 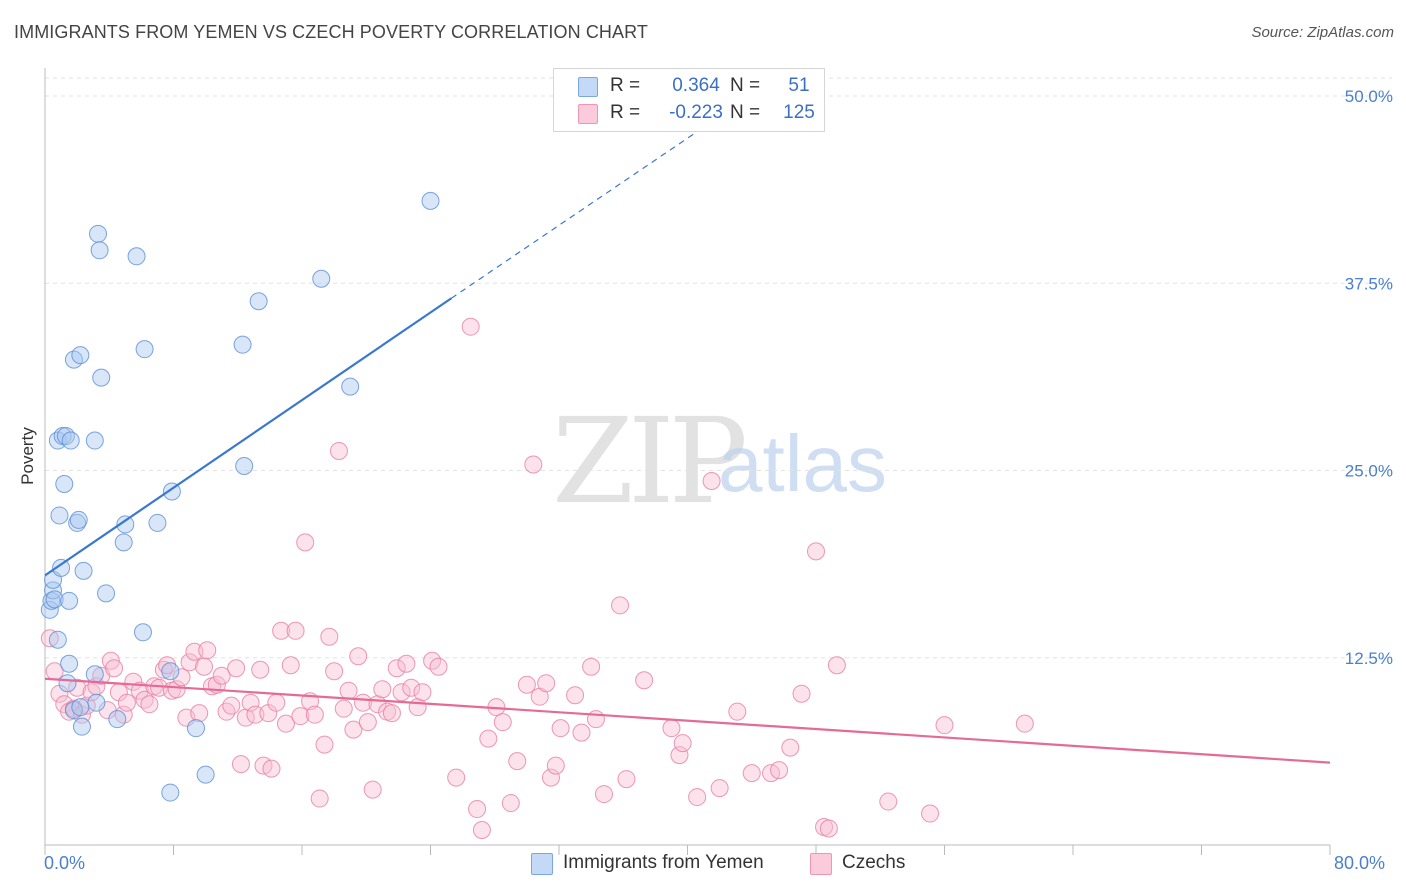 I want to click on y-tick-label-2: 37.5%, so click(x=1369, y=283).